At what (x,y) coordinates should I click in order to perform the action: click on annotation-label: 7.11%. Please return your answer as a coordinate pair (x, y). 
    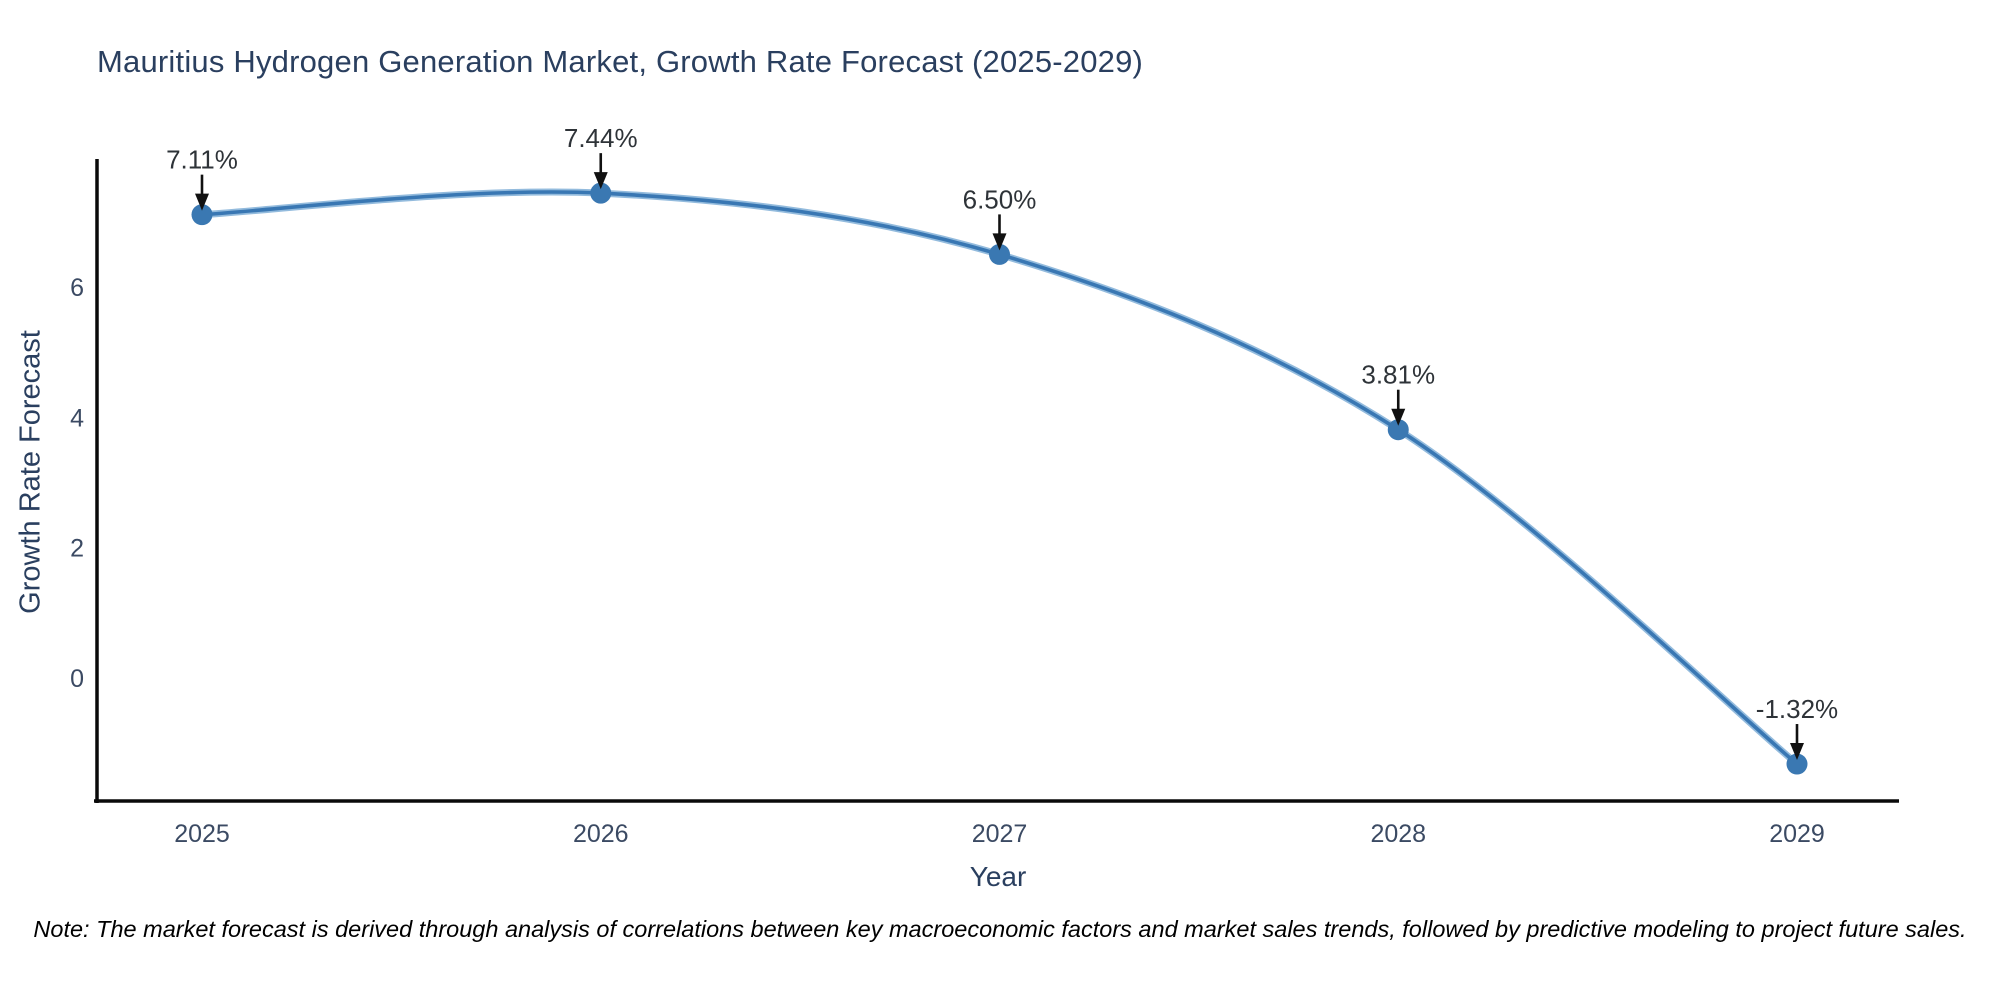
    Looking at the image, I should click on (202, 160).